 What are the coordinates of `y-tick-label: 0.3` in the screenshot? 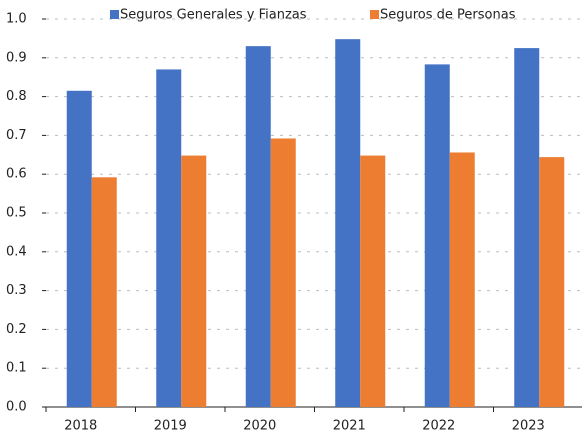 It's located at (16, 290).